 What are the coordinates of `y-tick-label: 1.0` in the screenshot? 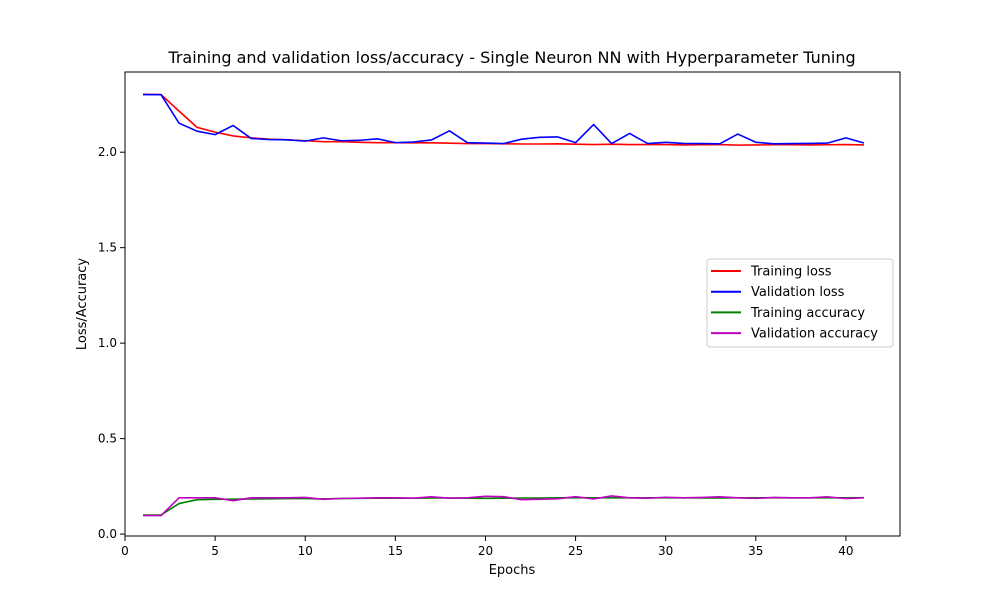 It's located at (107, 343).